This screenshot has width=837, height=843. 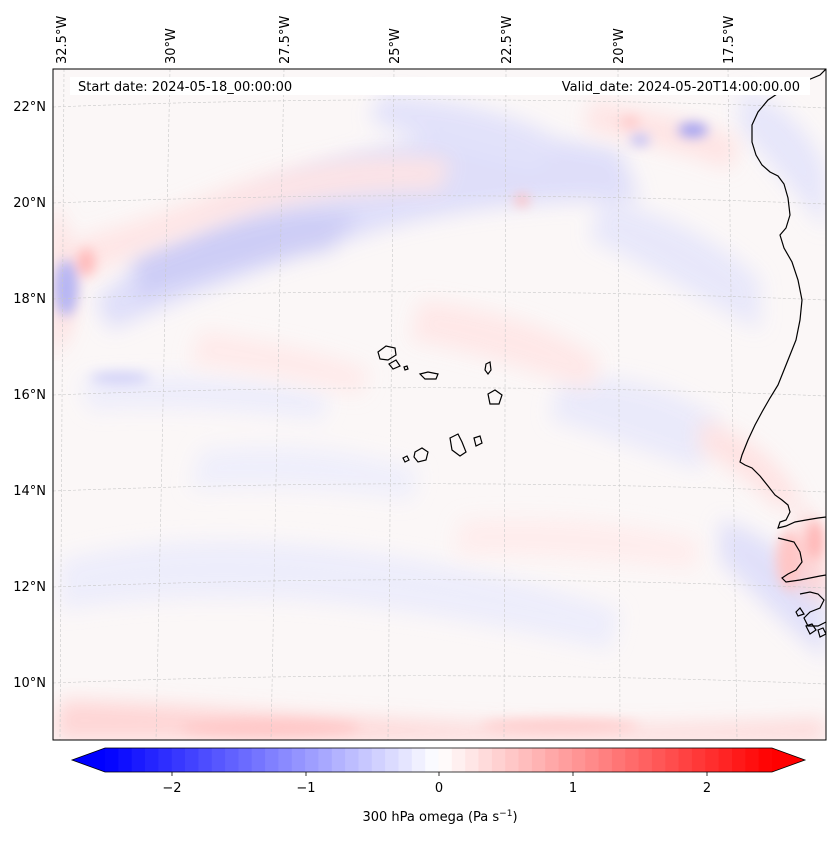 What do you see at coordinates (29, 587) in the screenshot?
I see `lat-label-12n: 12°N` at bounding box center [29, 587].